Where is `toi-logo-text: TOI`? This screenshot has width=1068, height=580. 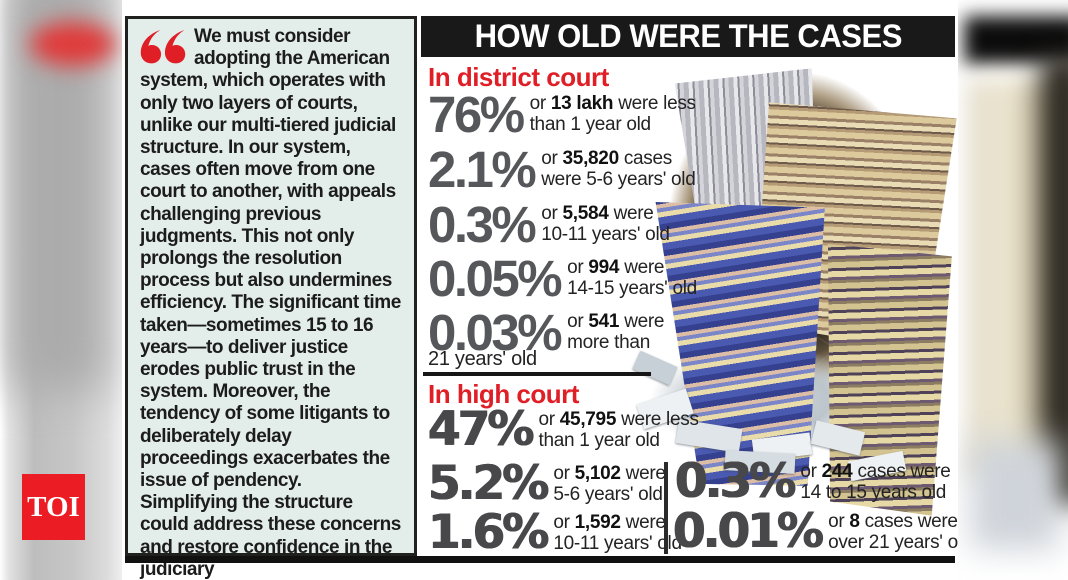
toi-logo-text: TOI is located at coordinates (53, 506).